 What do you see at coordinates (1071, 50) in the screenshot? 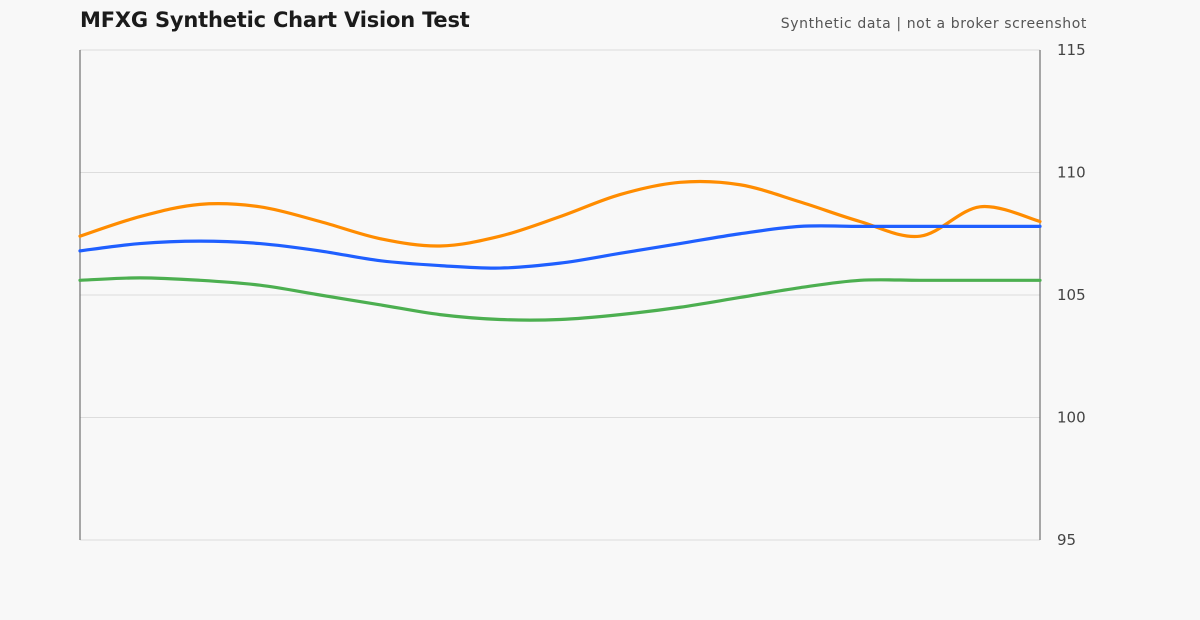
I see `y-tick-label: 115` at bounding box center [1071, 50].